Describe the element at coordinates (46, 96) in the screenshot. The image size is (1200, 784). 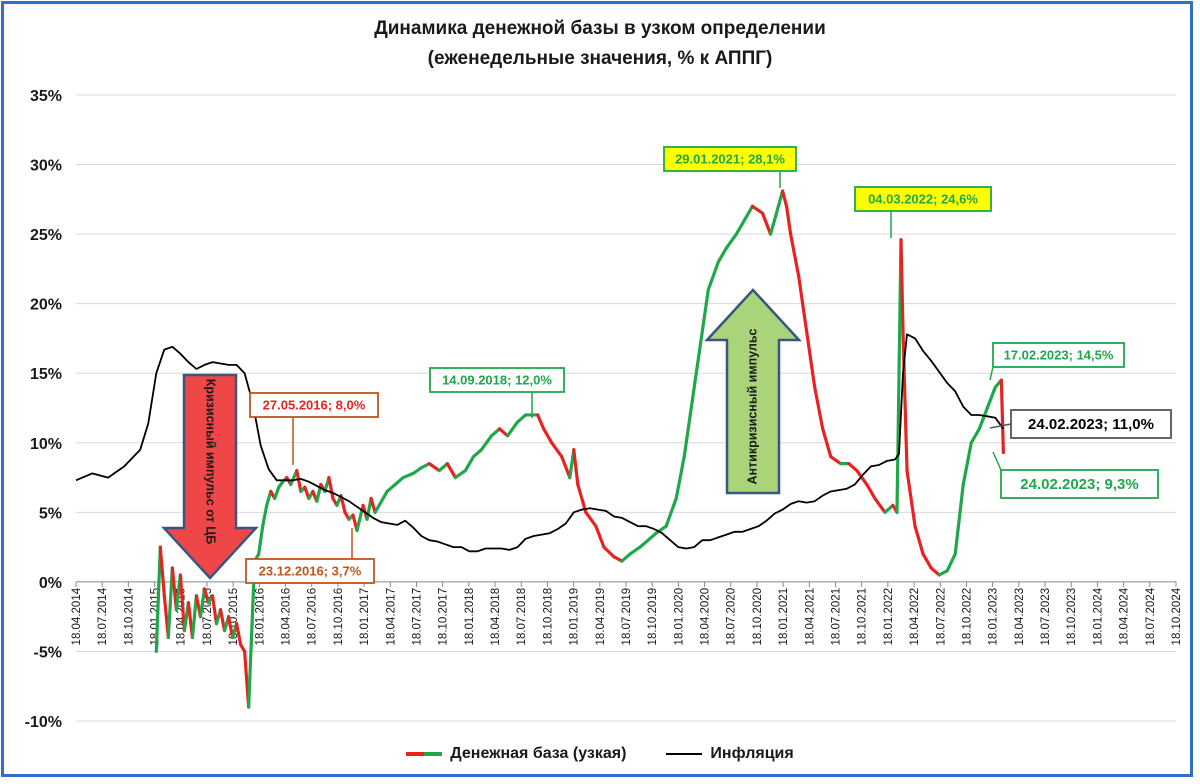
I see `y-tick-label: 35%` at that location.